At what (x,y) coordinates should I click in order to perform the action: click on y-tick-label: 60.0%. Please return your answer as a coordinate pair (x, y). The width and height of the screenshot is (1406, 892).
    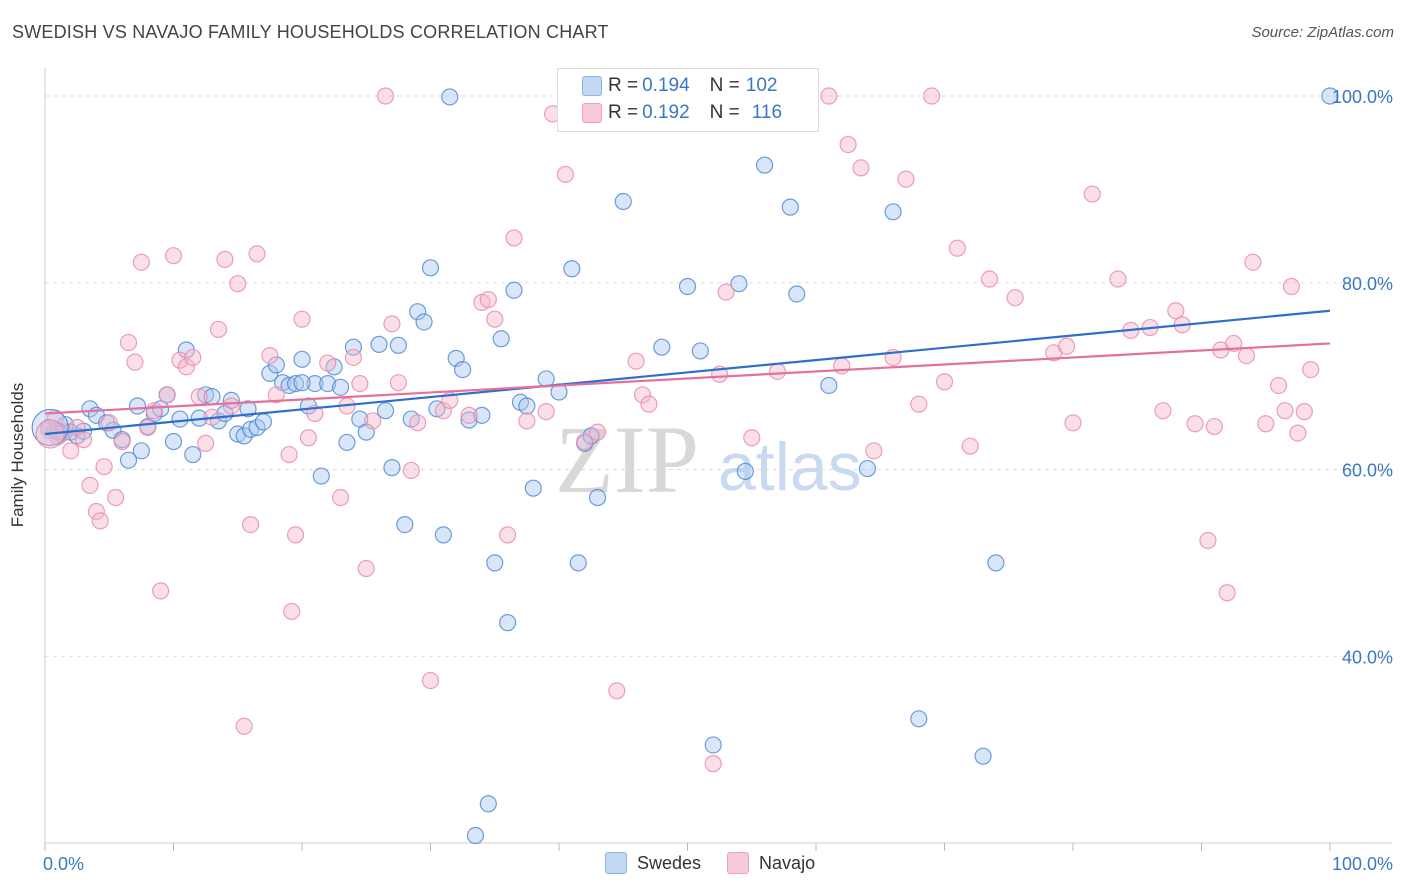
    Looking at the image, I should click on (1367, 471).